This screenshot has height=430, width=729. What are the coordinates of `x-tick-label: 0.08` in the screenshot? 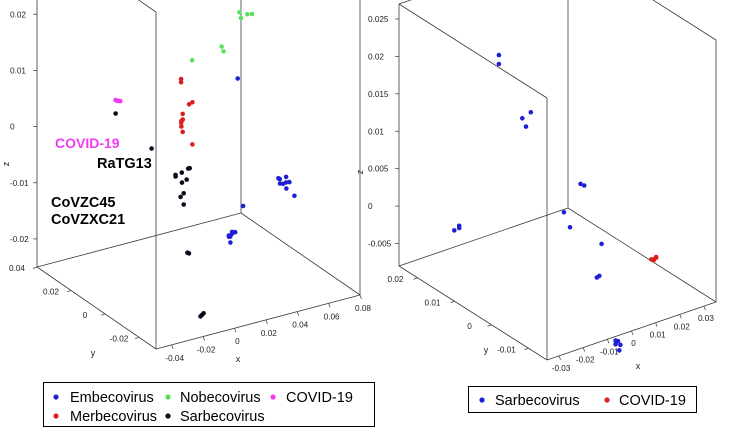 It's located at (363, 308).